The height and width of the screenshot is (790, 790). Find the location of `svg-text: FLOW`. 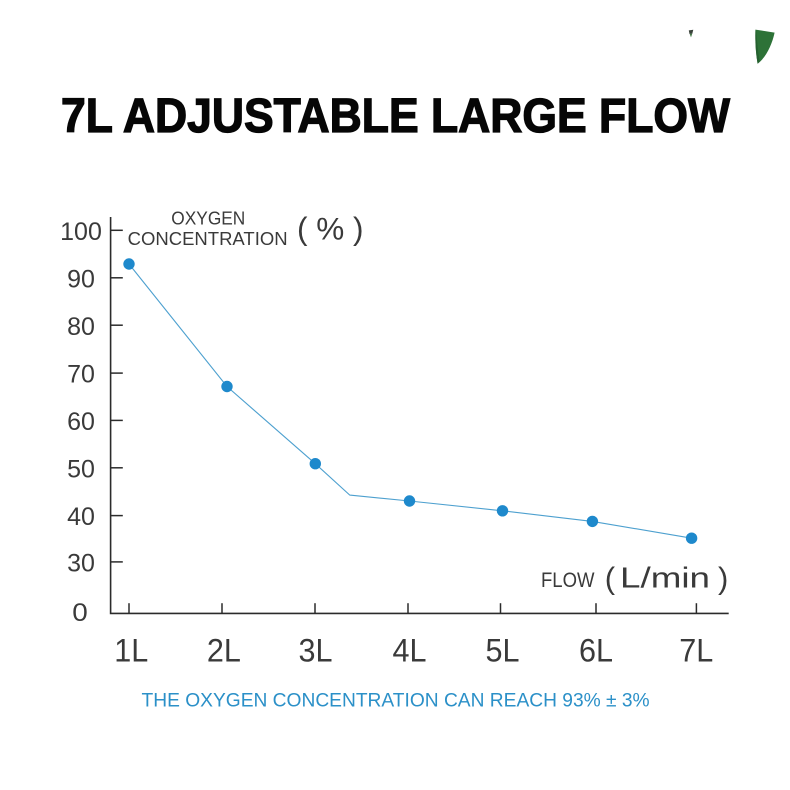

svg-text: FLOW is located at coordinates (568, 580).